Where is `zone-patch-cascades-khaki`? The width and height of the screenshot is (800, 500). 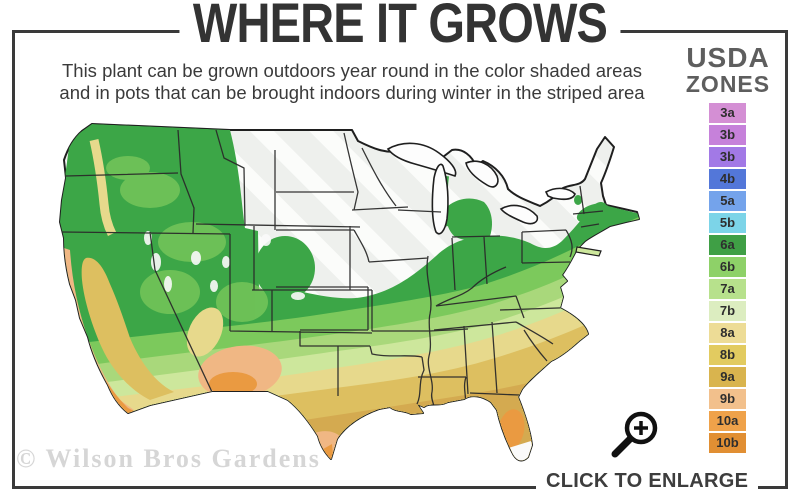 zone-patch-cascades-khaki is located at coordinates (103, 188).